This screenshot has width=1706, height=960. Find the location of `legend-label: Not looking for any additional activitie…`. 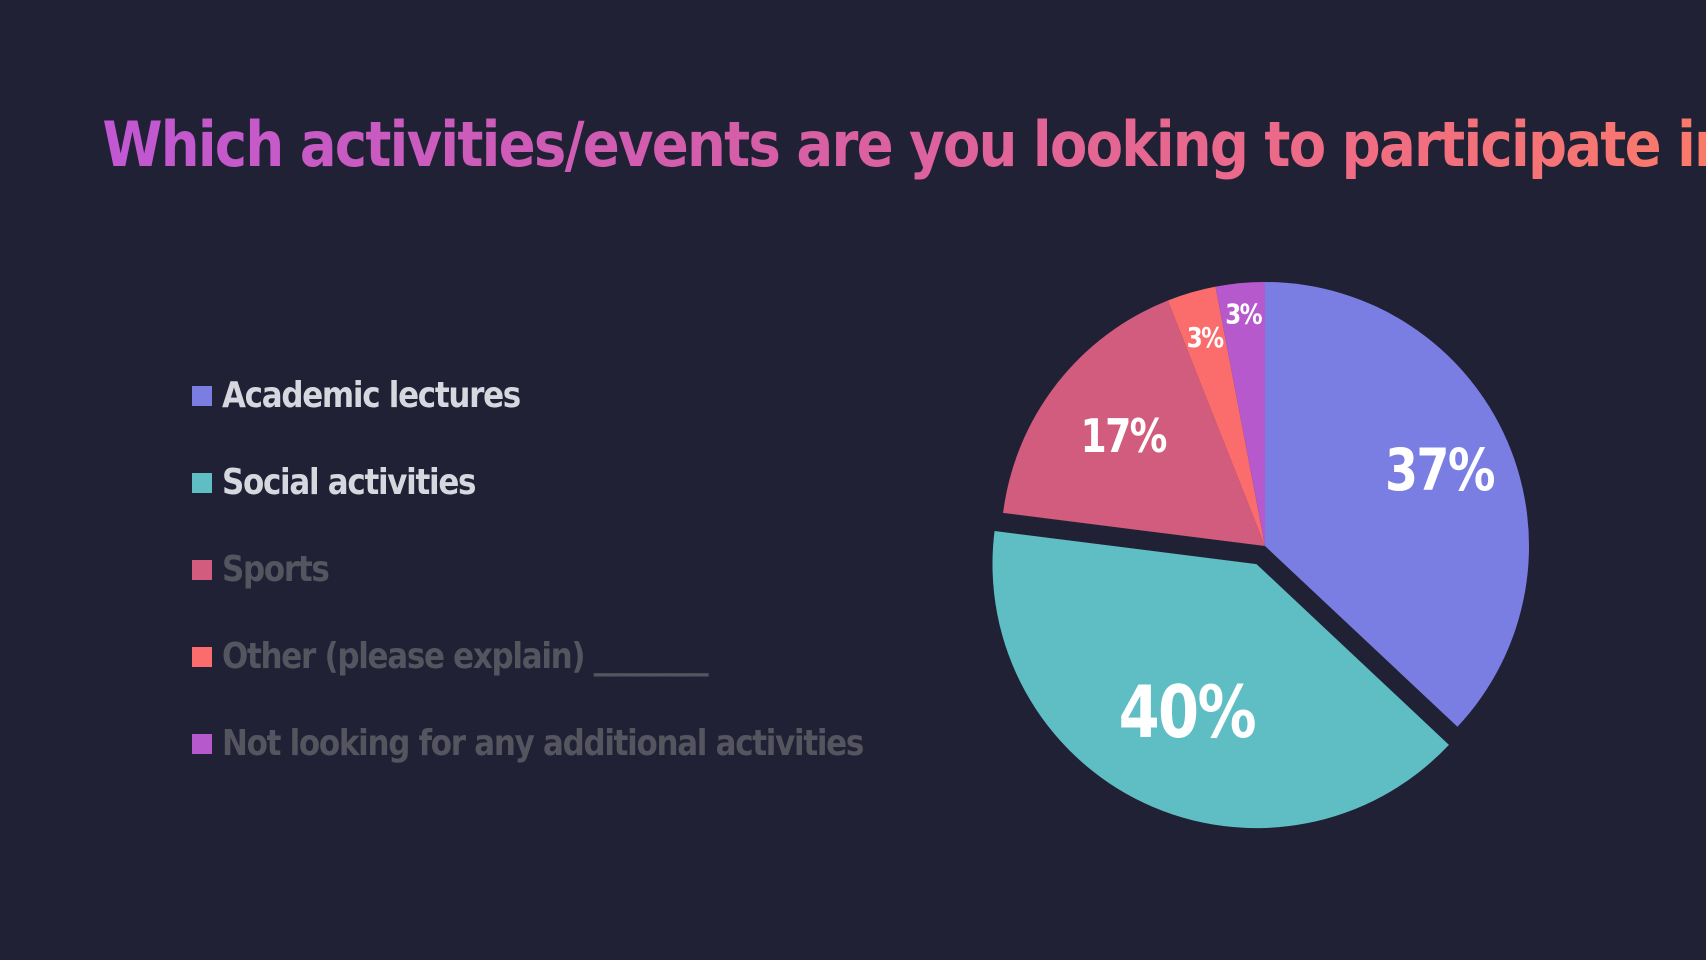

legend-label: Not looking for any additional activitie… is located at coordinates (543, 743).